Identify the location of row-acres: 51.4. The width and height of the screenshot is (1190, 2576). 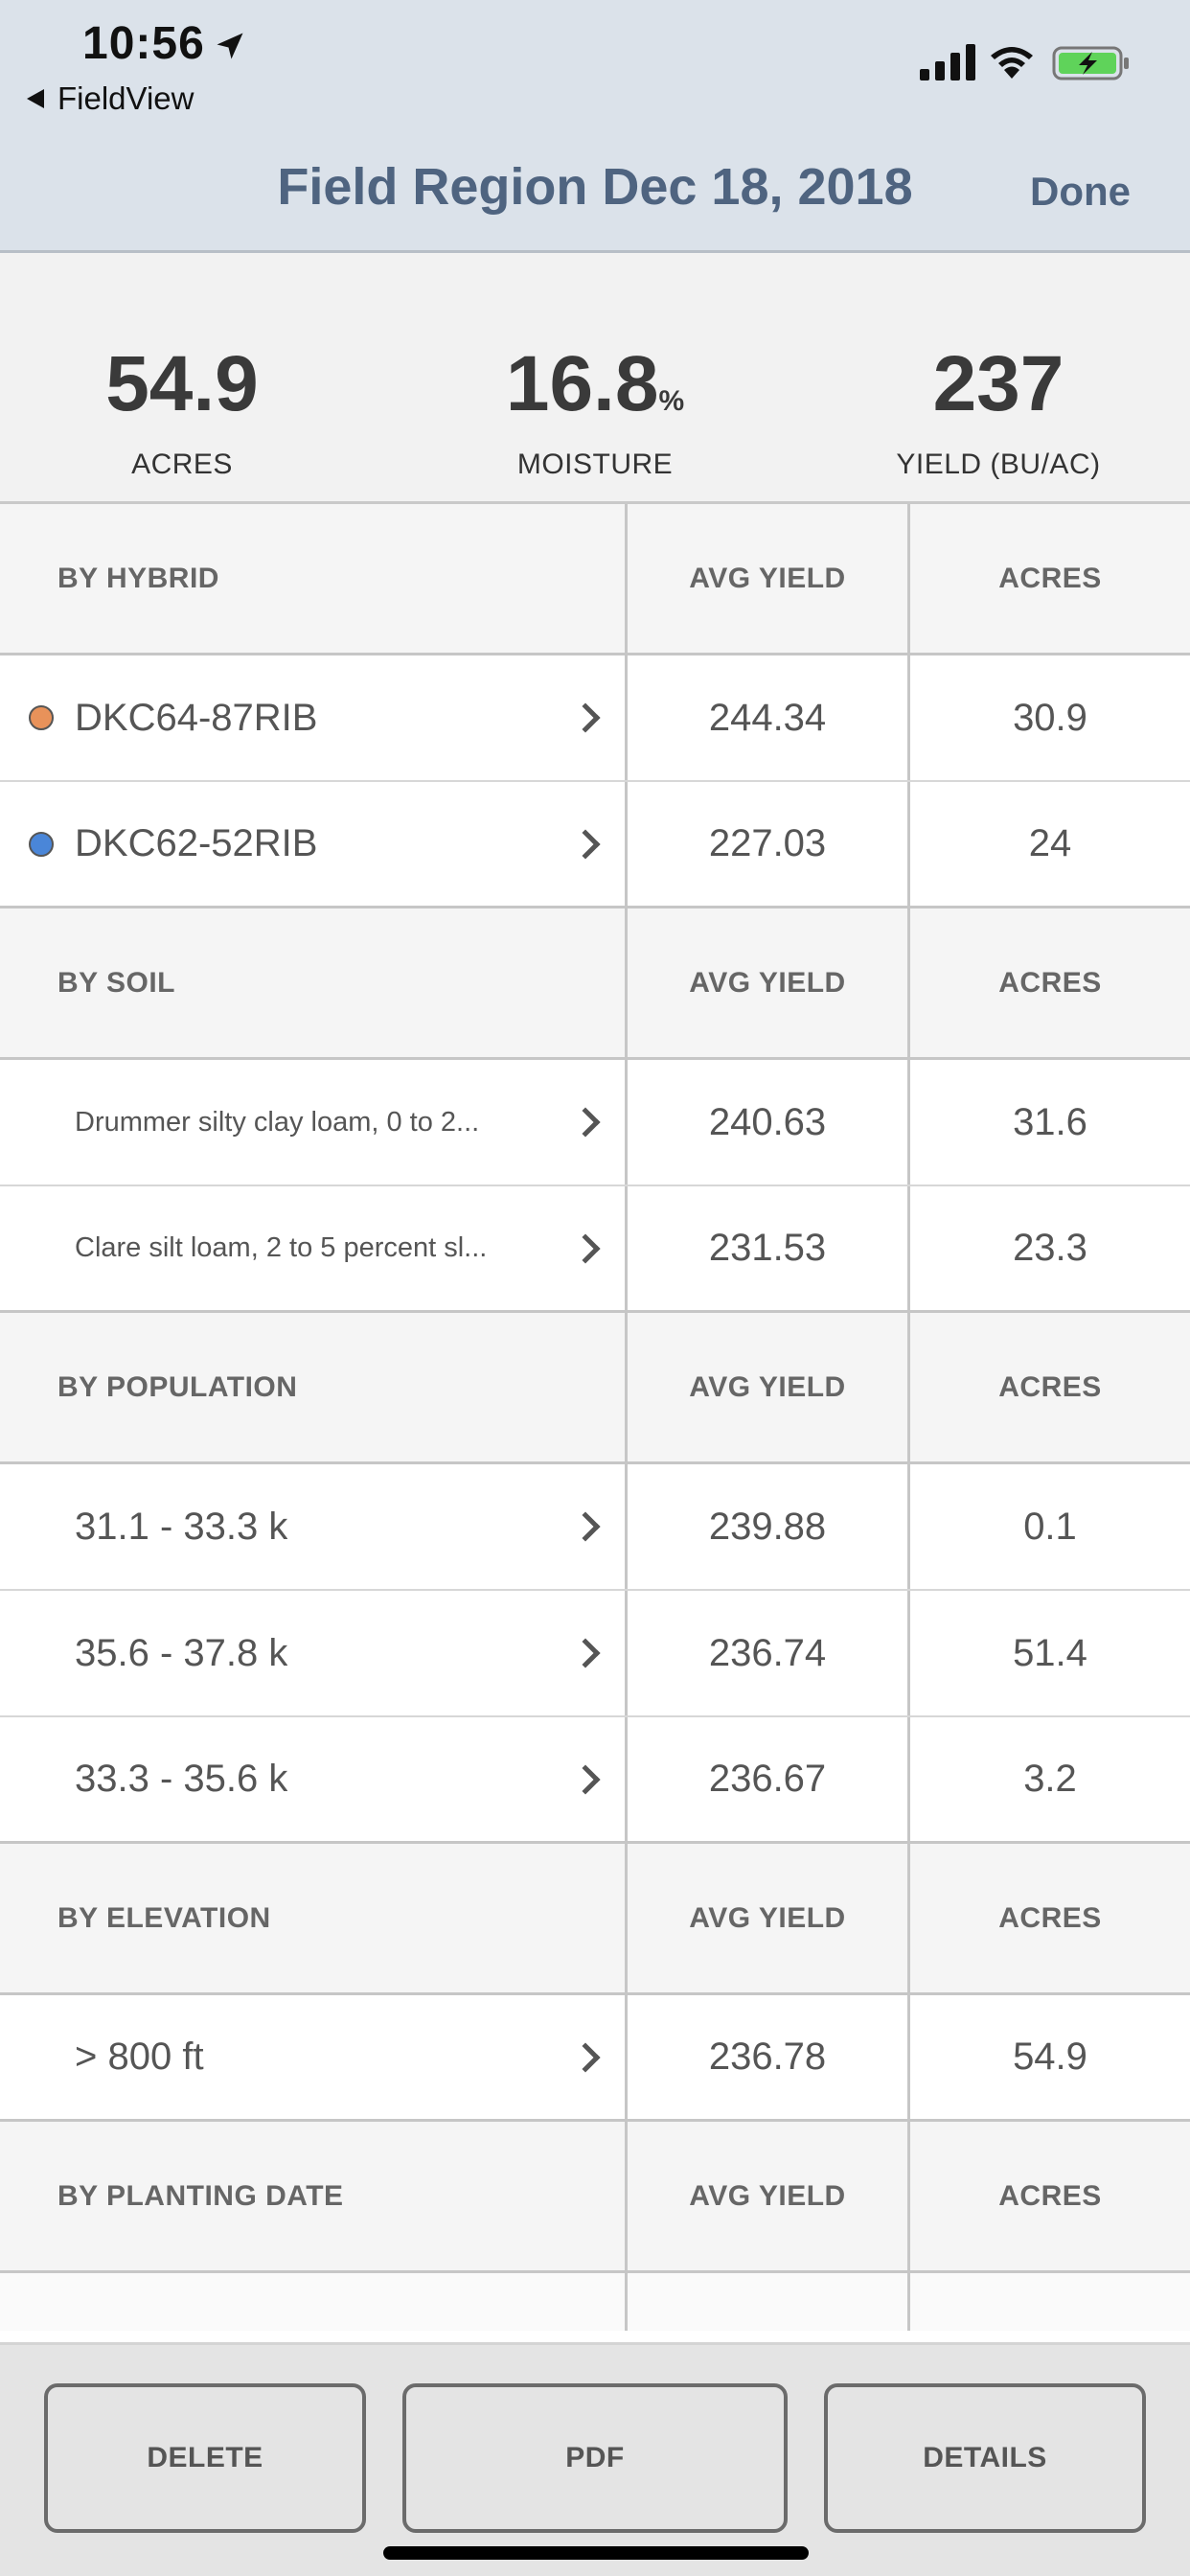
(1050, 1652).